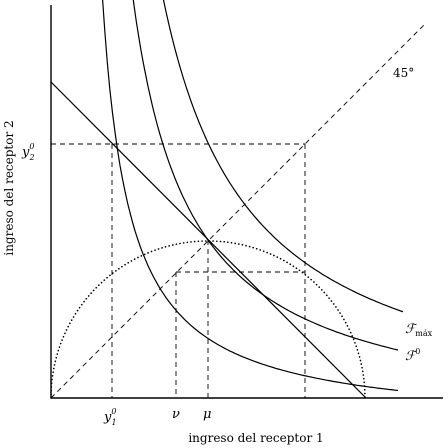  What do you see at coordinates (255, 438) in the screenshot?
I see `x-axis-title: ingreso del receptor 1` at bounding box center [255, 438].